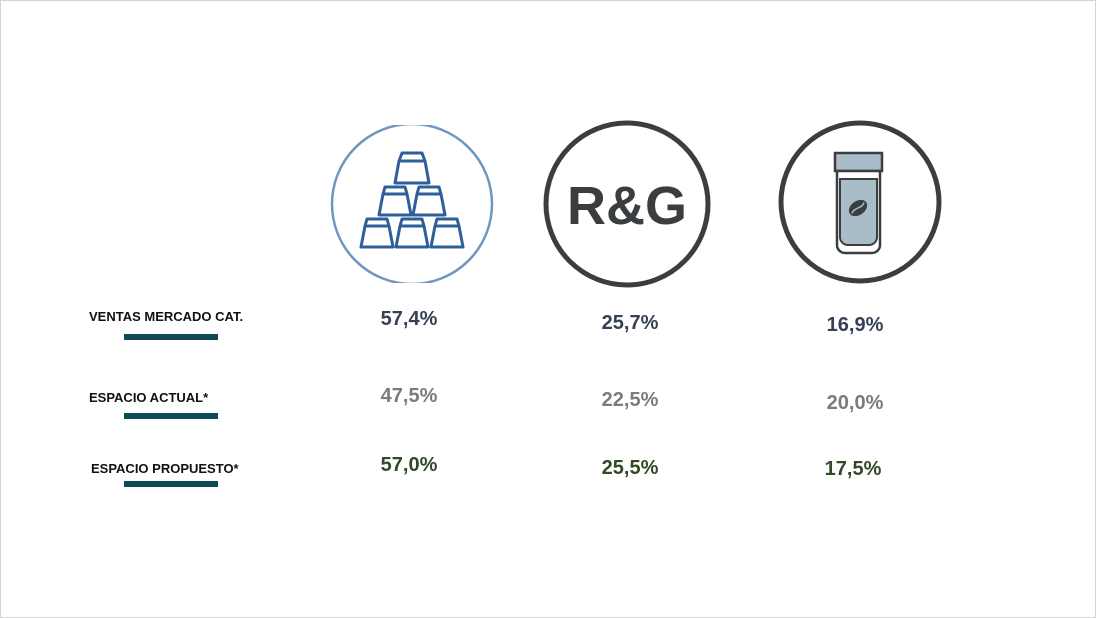 The height and width of the screenshot is (618, 1096). I want to click on current-space-value-capsules: 47,5%, so click(409, 396).